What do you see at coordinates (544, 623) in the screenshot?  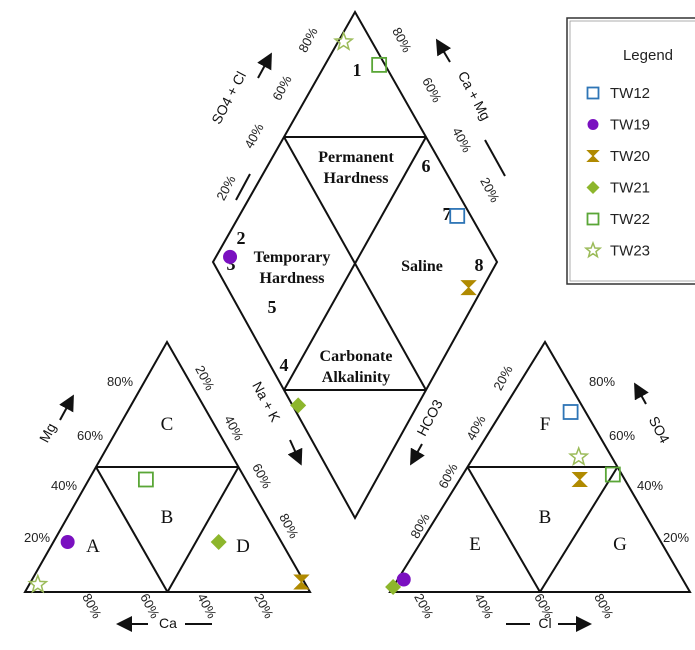 I see `axis-label-cl: Cl` at bounding box center [544, 623].